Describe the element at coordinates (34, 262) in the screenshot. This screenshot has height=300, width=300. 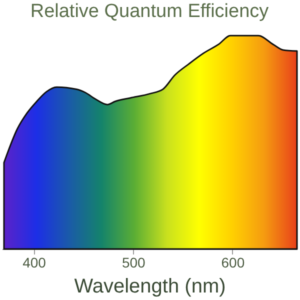
I see `x-tick-label: 400` at that location.